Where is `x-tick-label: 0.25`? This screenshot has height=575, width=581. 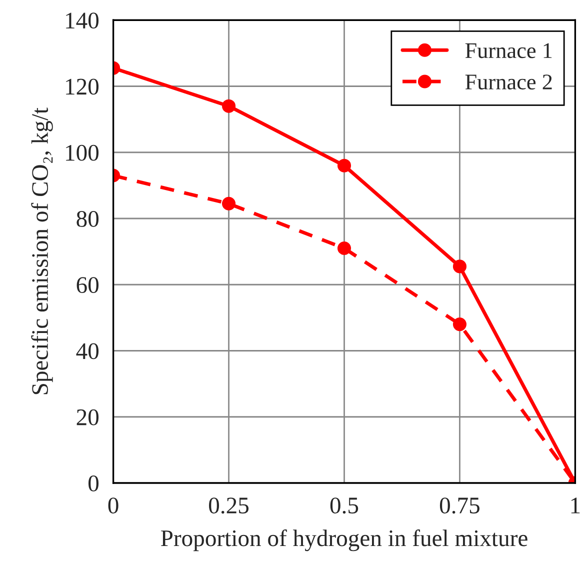 x-tick-label: 0.25 is located at coordinates (229, 506).